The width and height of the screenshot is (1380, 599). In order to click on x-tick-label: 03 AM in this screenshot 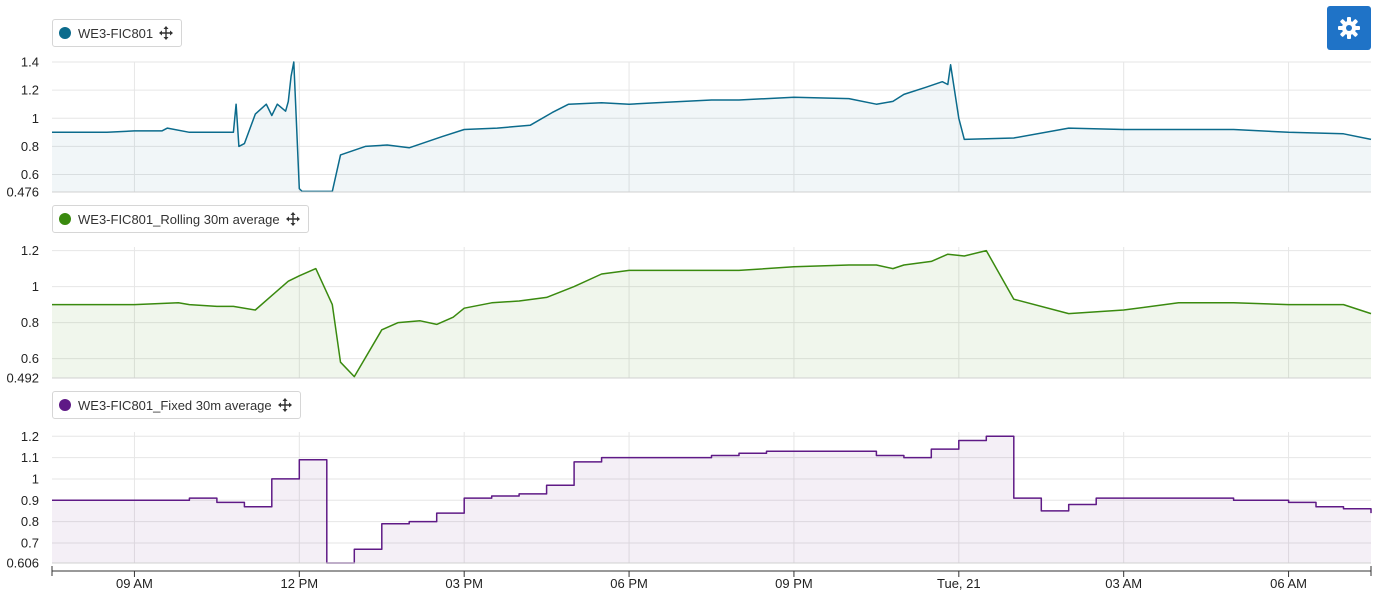, I will do `click(1123, 583)`.